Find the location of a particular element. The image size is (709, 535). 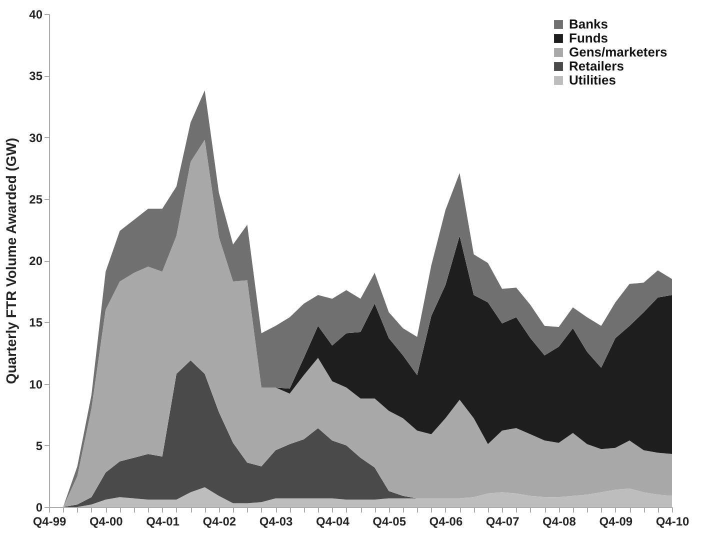

x-tick-label: Q4-99 is located at coordinates (49, 521).